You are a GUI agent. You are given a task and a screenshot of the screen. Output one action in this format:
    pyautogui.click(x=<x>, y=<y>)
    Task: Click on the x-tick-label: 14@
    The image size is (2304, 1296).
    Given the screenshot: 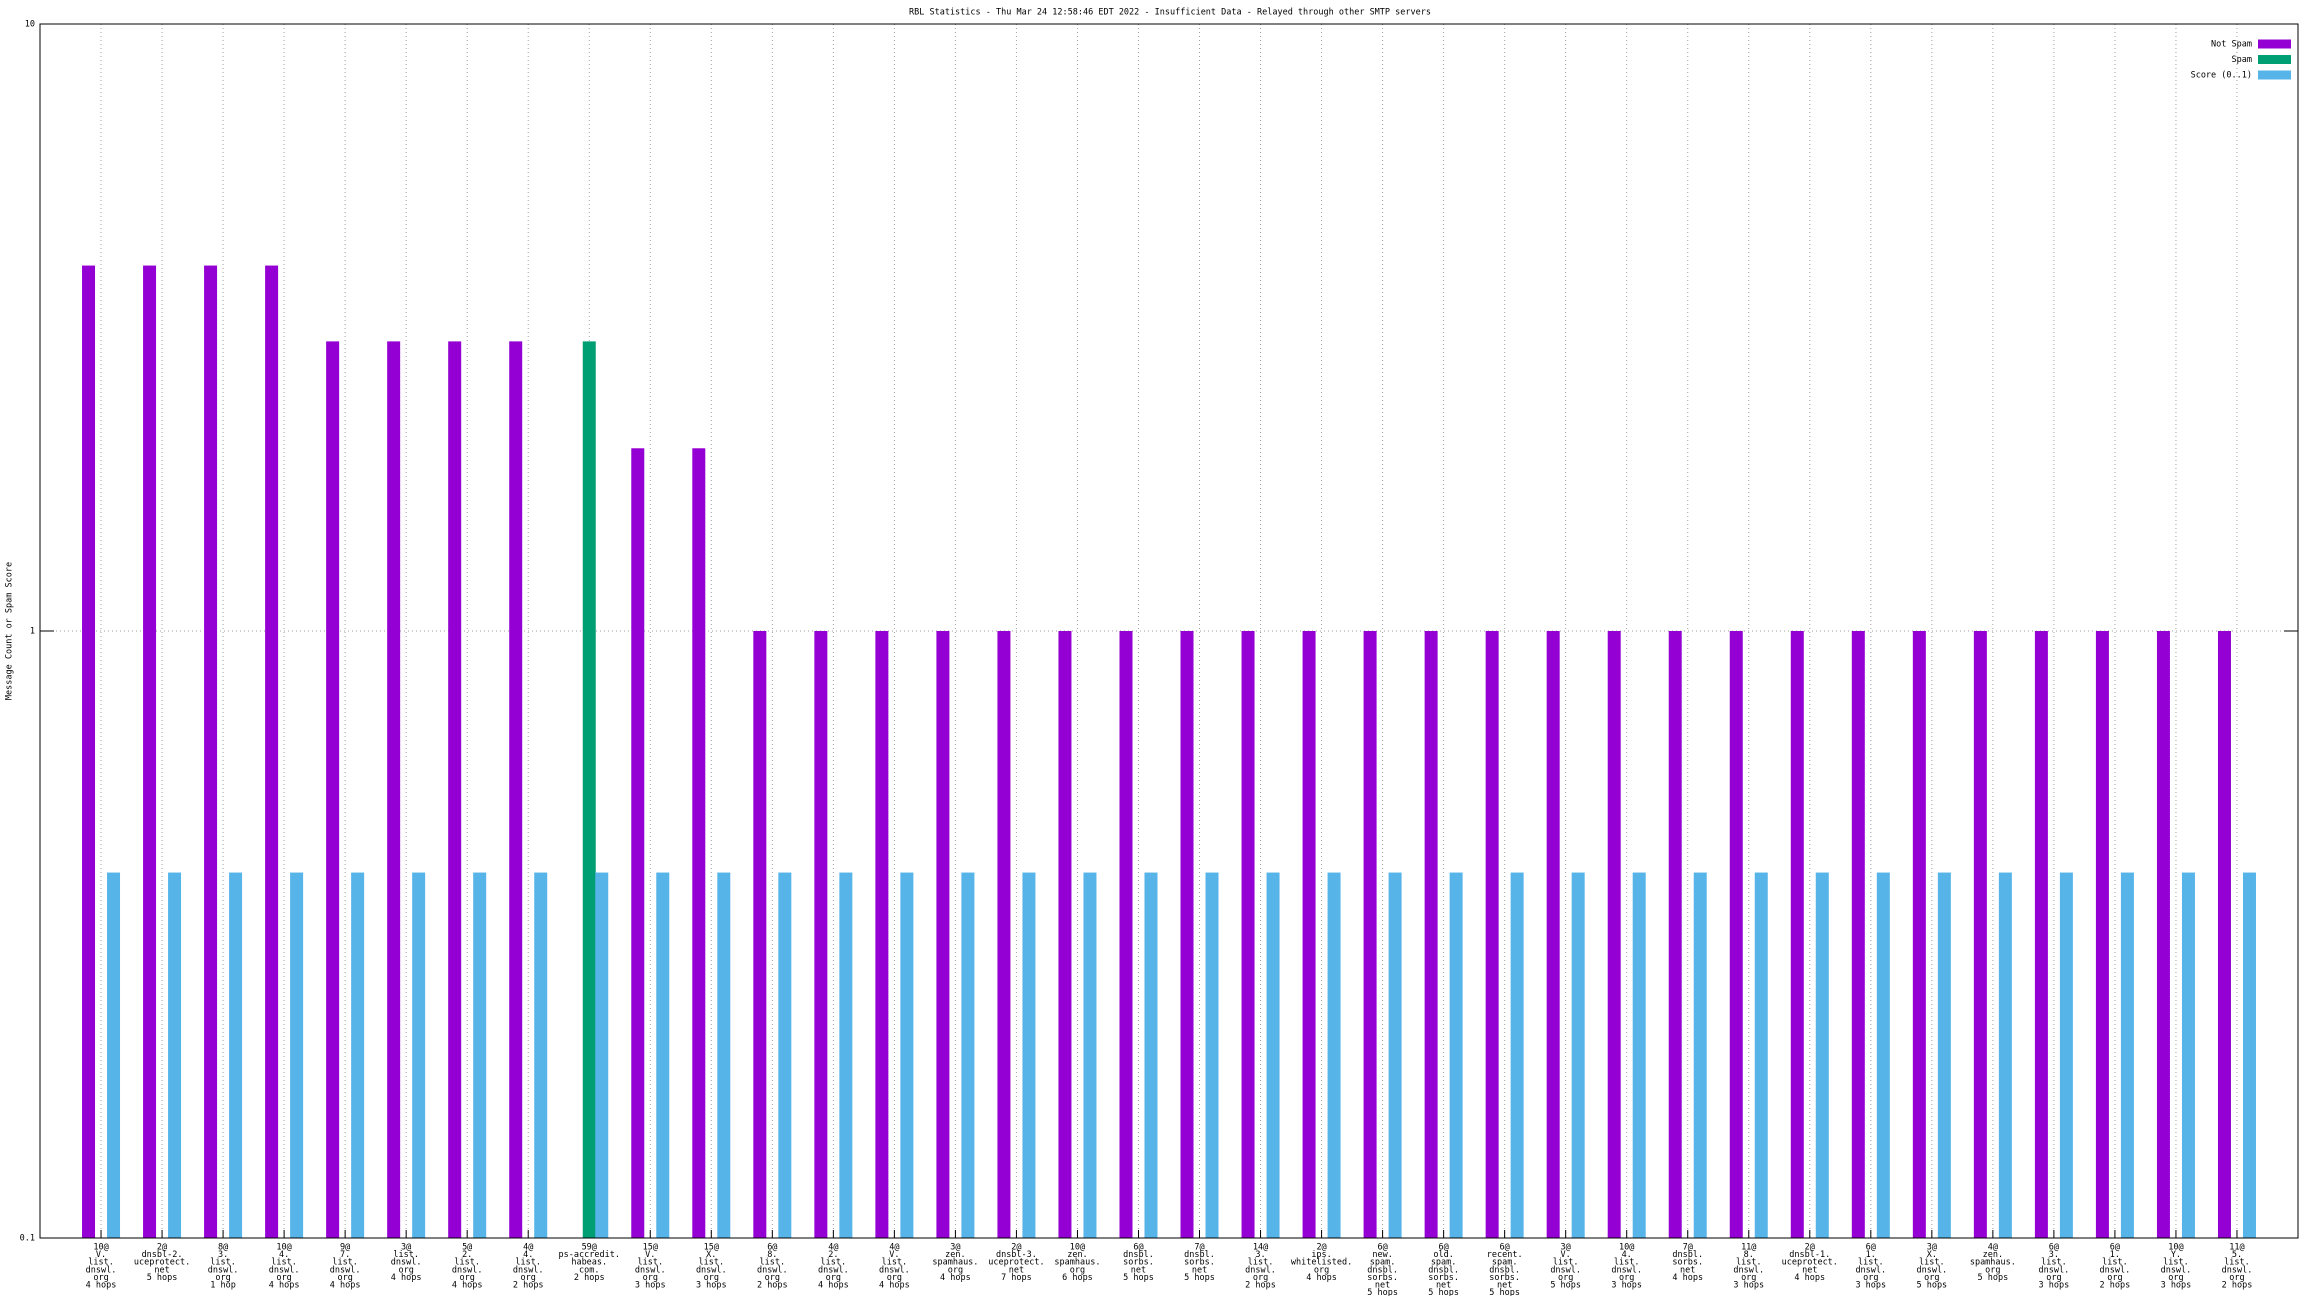 What is the action you would take?
    pyautogui.click(x=1260, y=1248)
    